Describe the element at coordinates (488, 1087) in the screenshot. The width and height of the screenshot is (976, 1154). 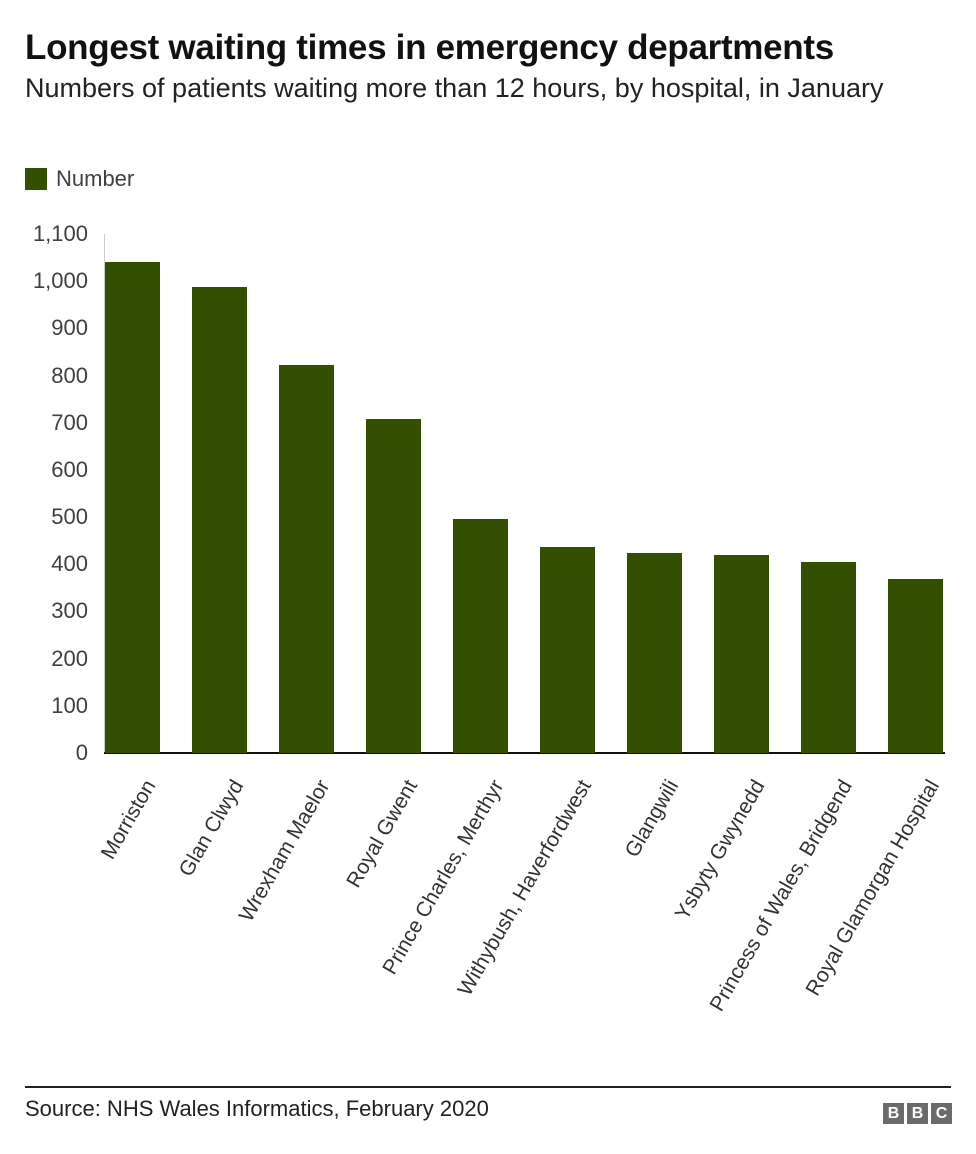
I see `footer-divider` at that location.